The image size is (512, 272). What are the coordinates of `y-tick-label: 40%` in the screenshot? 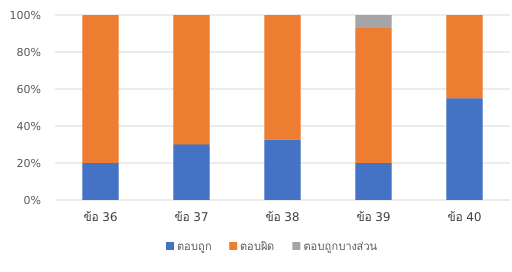 It's located at (28, 126).